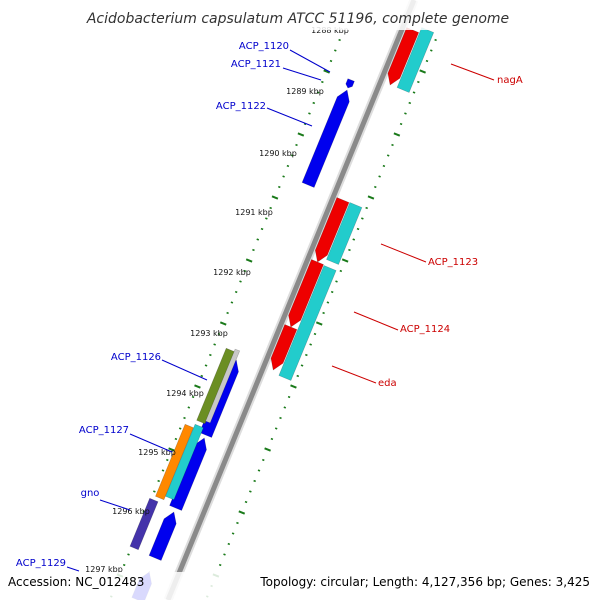  What do you see at coordinates (157, 452) in the screenshot?
I see `kbp-label: 1295 kbp` at bounding box center [157, 452].